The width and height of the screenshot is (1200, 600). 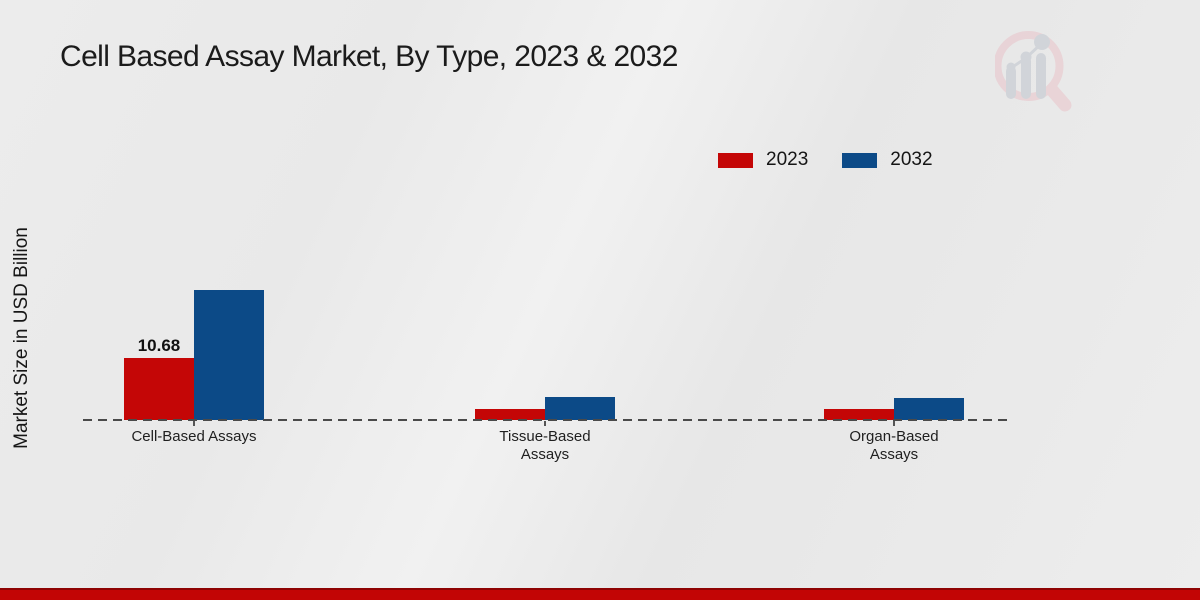 I want to click on magnifier-bar-chart-logo-watermark, so click(x=1033, y=71).